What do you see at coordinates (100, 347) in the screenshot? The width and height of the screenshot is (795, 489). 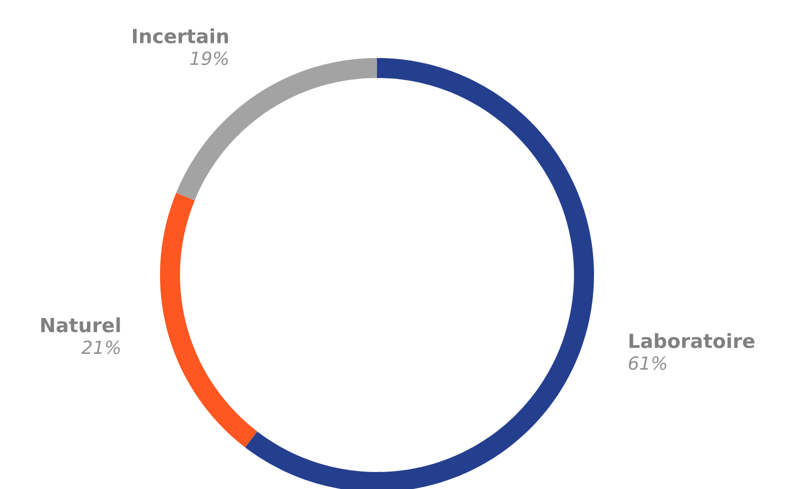 I see `data-label: 21%` at bounding box center [100, 347].